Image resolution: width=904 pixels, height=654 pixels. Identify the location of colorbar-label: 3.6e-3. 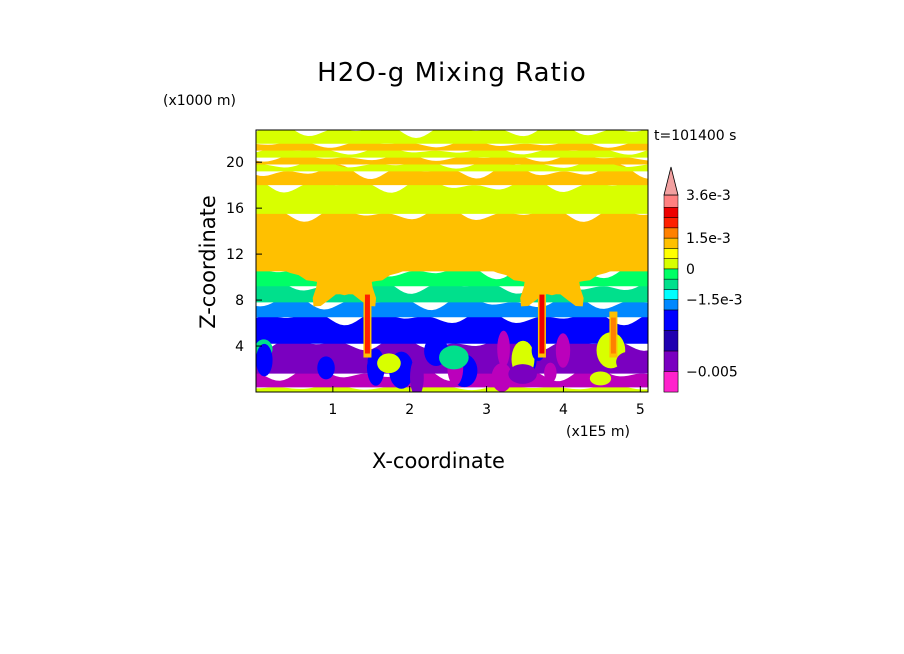
(708, 196).